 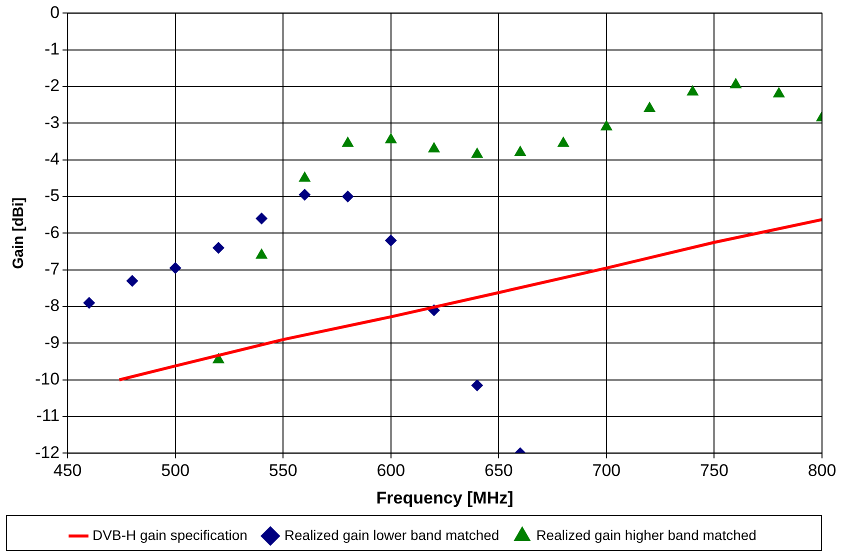 I want to click on y-tick-label: -5, so click(x=52, y=196).